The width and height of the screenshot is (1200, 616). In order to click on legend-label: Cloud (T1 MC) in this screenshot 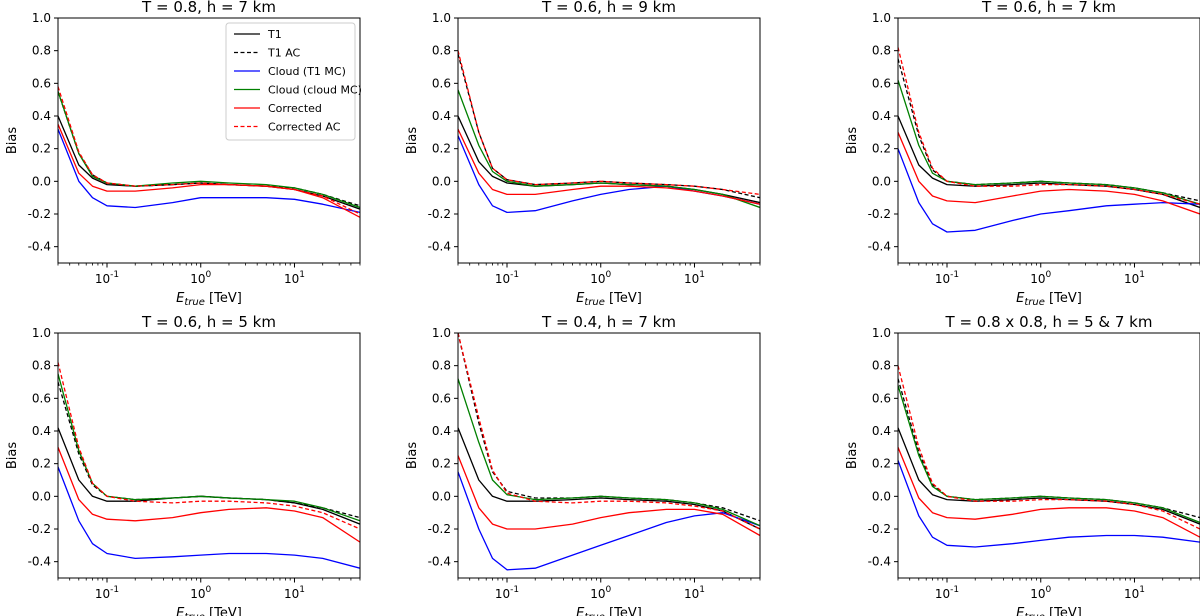, I will do `click(307, 71)`.